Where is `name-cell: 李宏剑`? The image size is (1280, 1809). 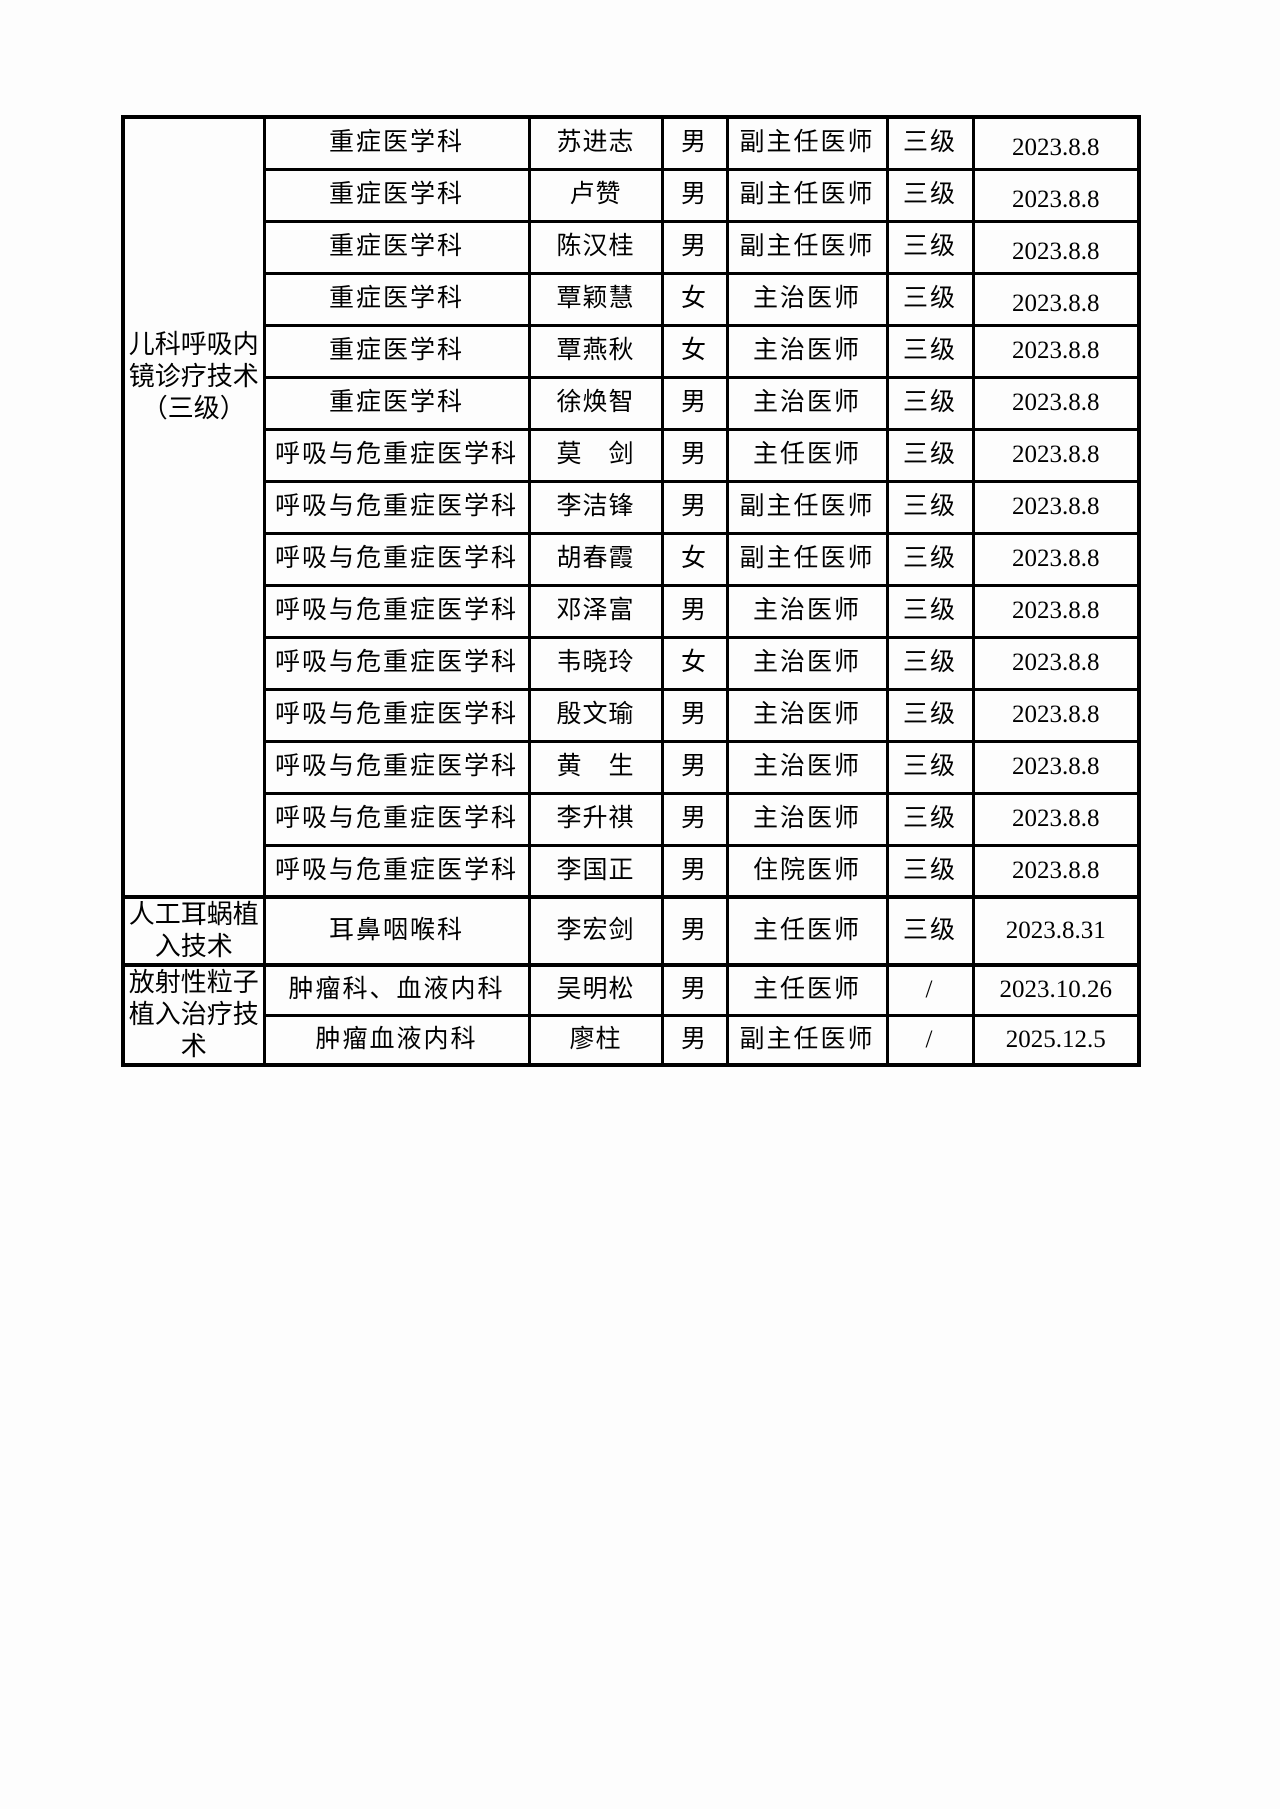
name-cell: 李宏剑 is located at coordinates (595, 931).